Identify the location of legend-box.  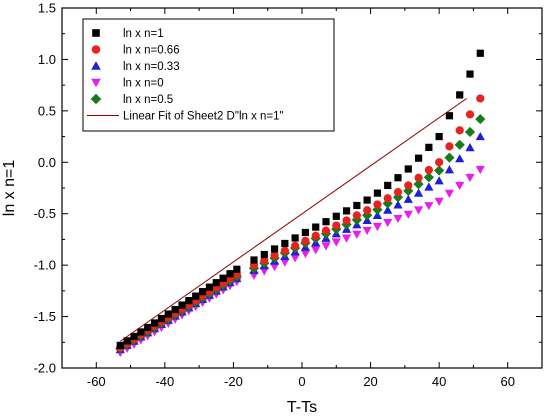
(208, 75).